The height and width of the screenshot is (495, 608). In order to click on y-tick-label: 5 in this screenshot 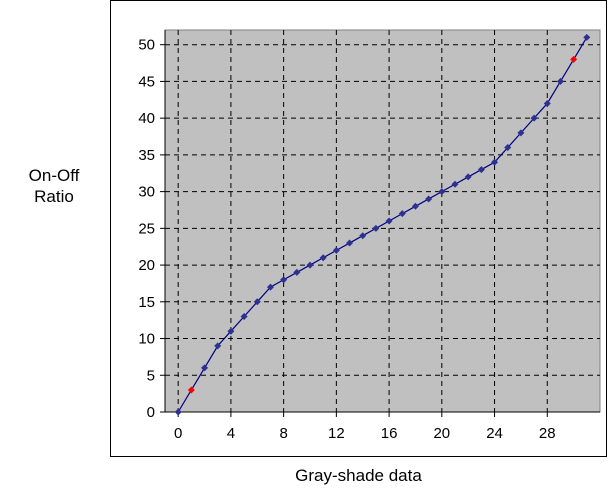, I will do `click(151, 375)`.